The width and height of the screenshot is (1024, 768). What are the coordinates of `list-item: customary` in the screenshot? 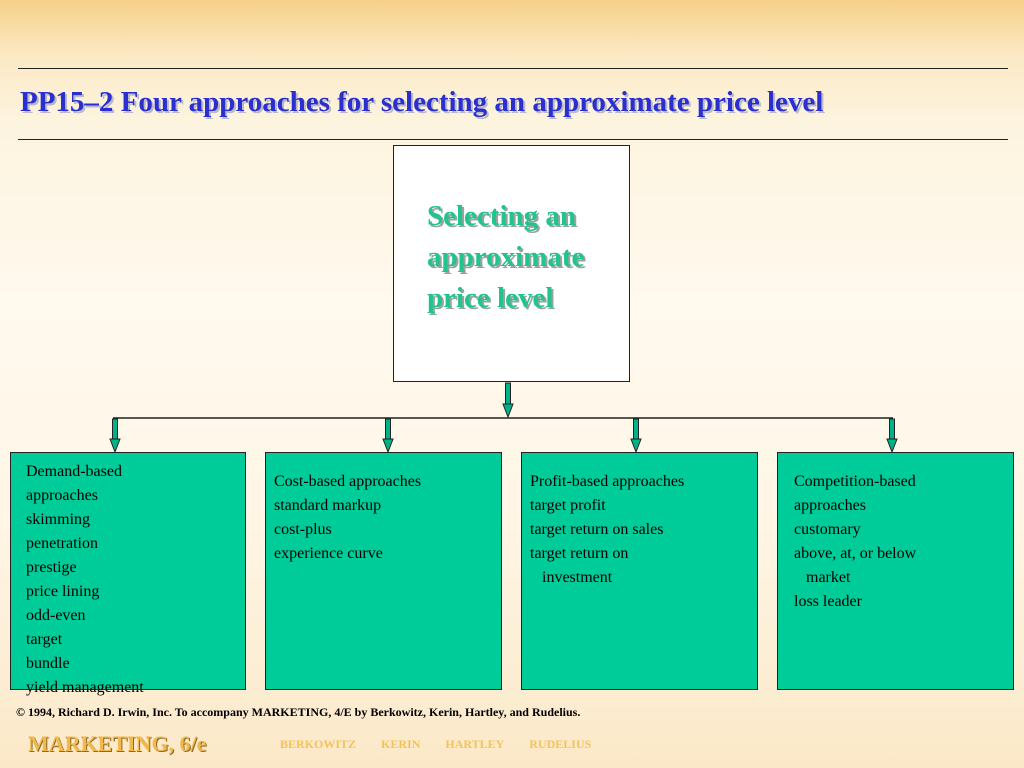 It's located at (827, 529).